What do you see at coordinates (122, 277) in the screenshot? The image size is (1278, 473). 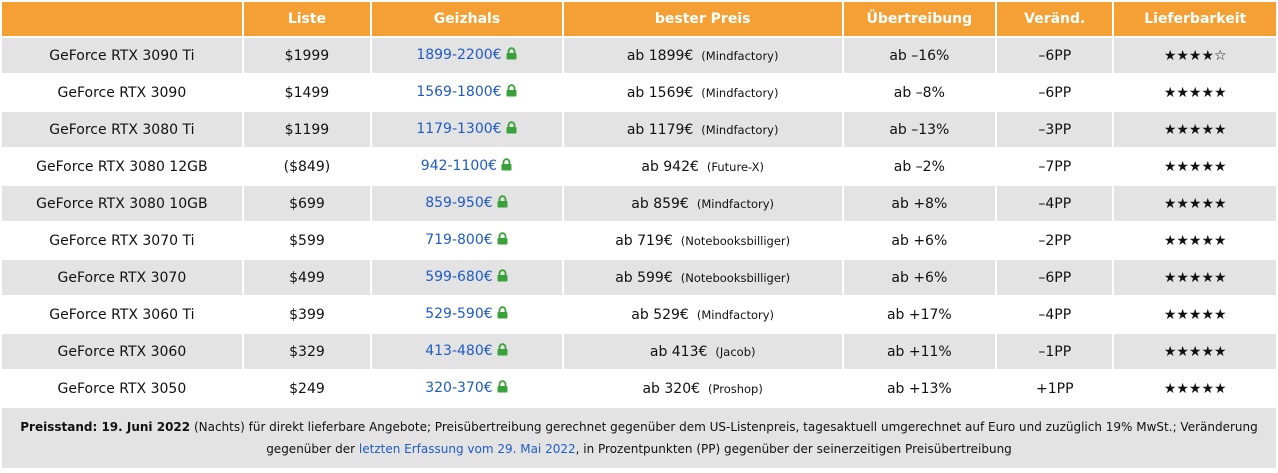 I see `gpu-model: GeForce RTX 3070` at bounding box center [122, 277].